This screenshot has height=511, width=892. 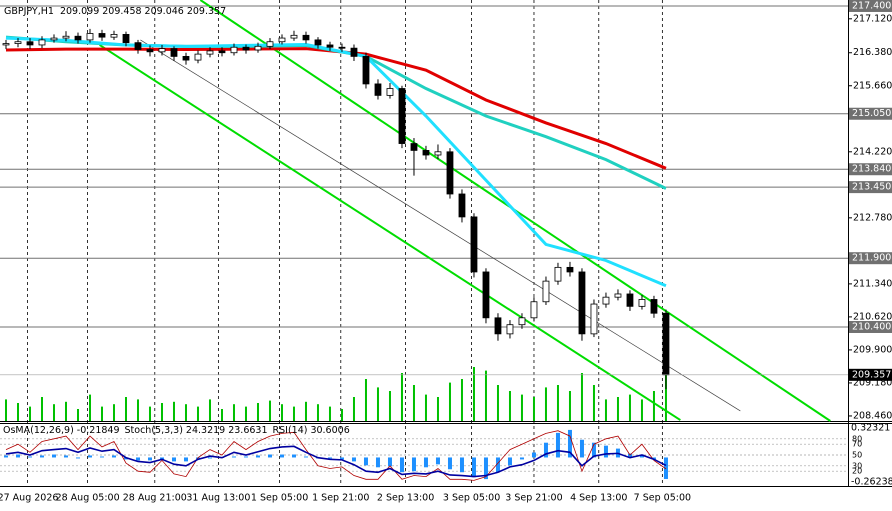 I want to click on volume, so click(x=335, y=394).